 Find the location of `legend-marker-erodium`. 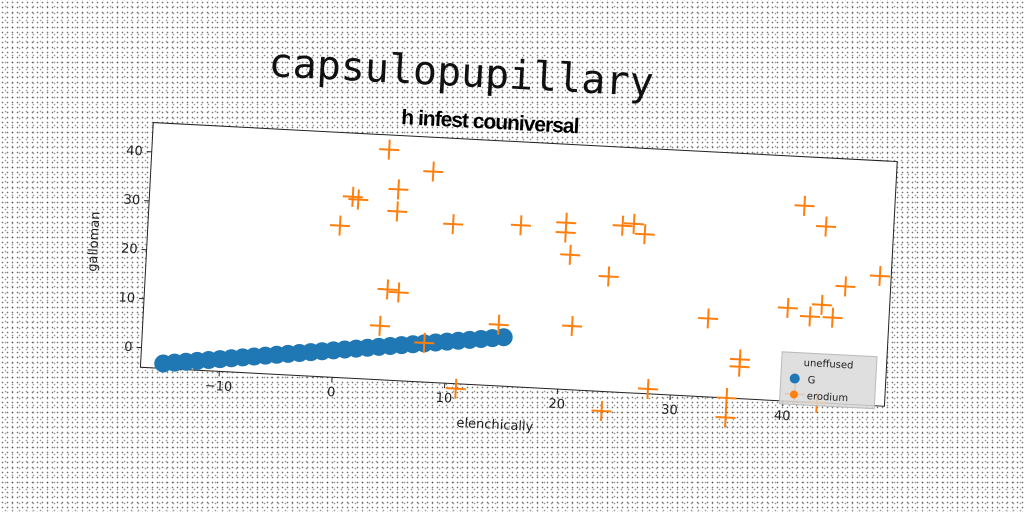

legend-marker-erodium is located at coordinates (793, 394).